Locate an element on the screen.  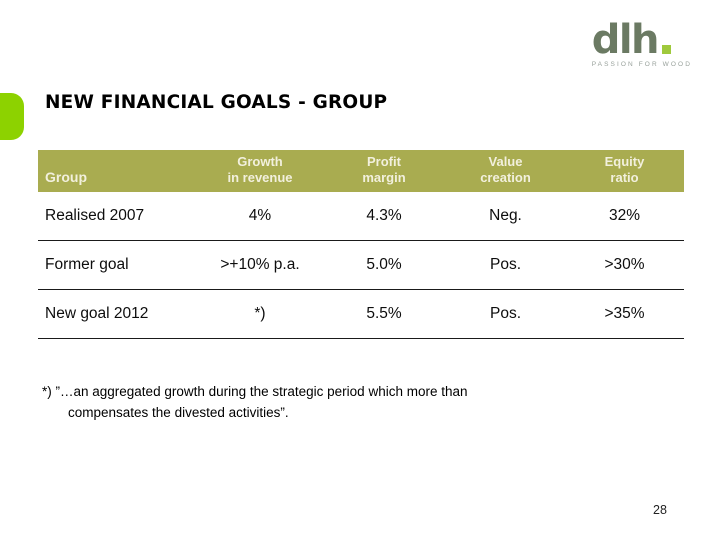
column-header-profit-margin: Profit margin is located at coordinates (384, 171).